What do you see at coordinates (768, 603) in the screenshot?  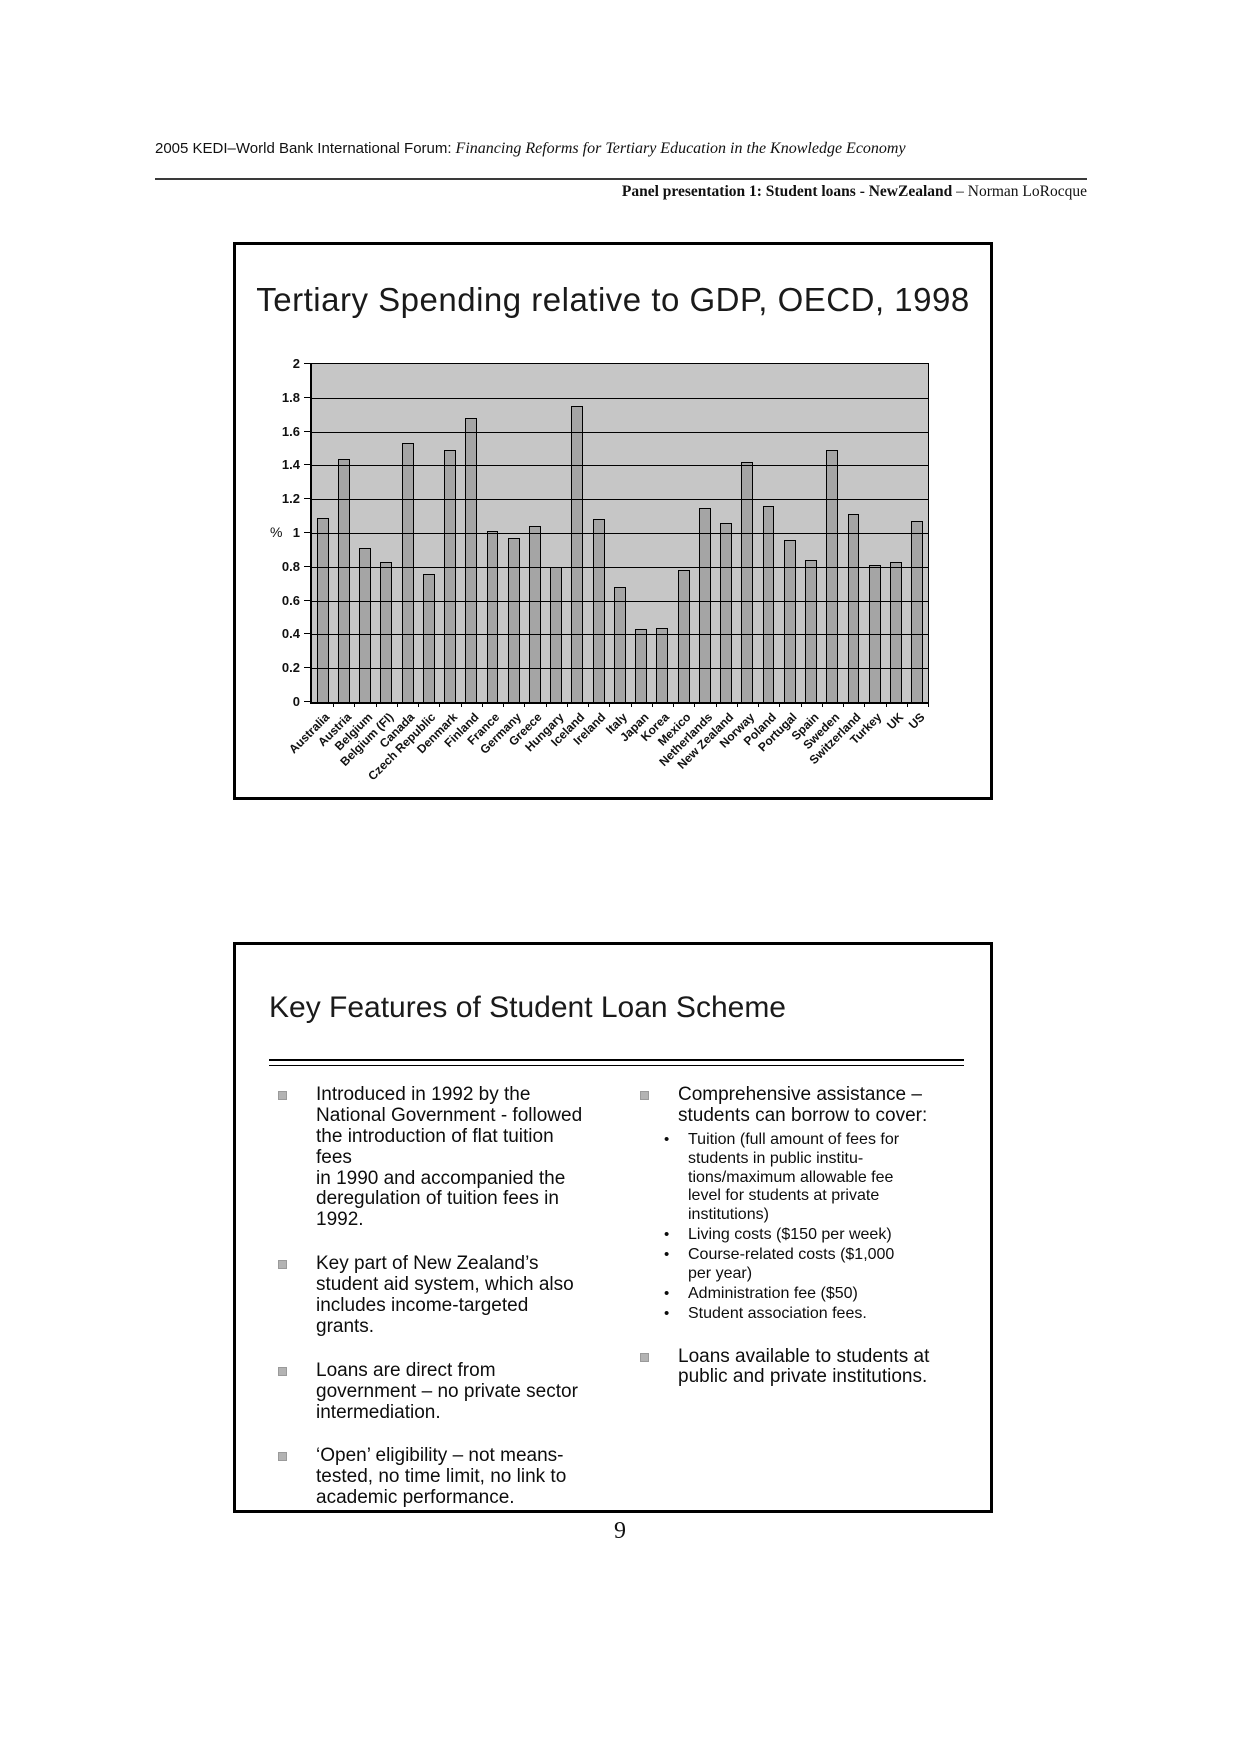 I see `bar-poland` at bounding box center [768, 603].